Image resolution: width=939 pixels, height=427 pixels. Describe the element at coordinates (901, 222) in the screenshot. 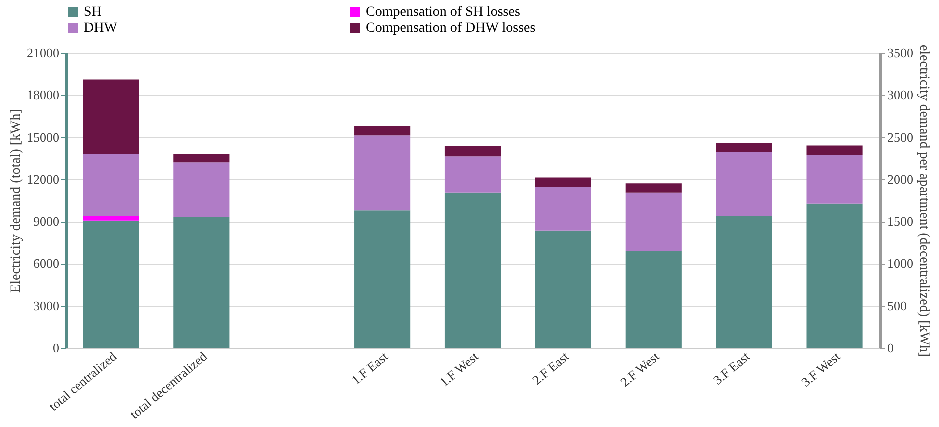

I see `y2-tick-label: 1500` at that location.